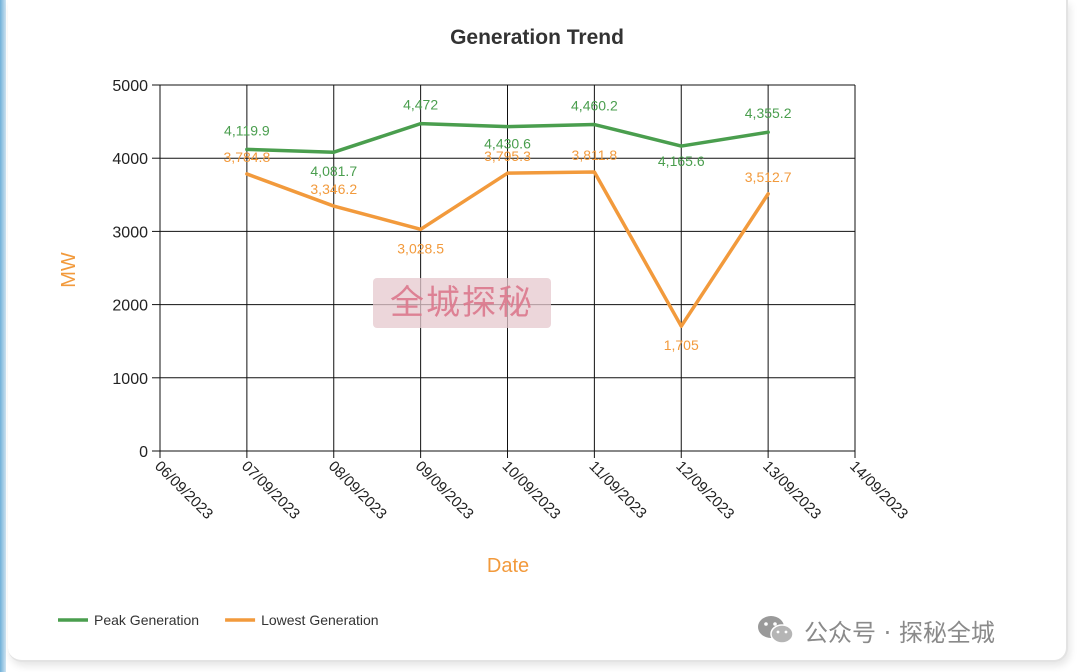 The height and width of the screenshot is (672, 1080). Describe the element at coordinates (333, 171) in the screenshot. I see `data-label: 4,081.7` at that location.